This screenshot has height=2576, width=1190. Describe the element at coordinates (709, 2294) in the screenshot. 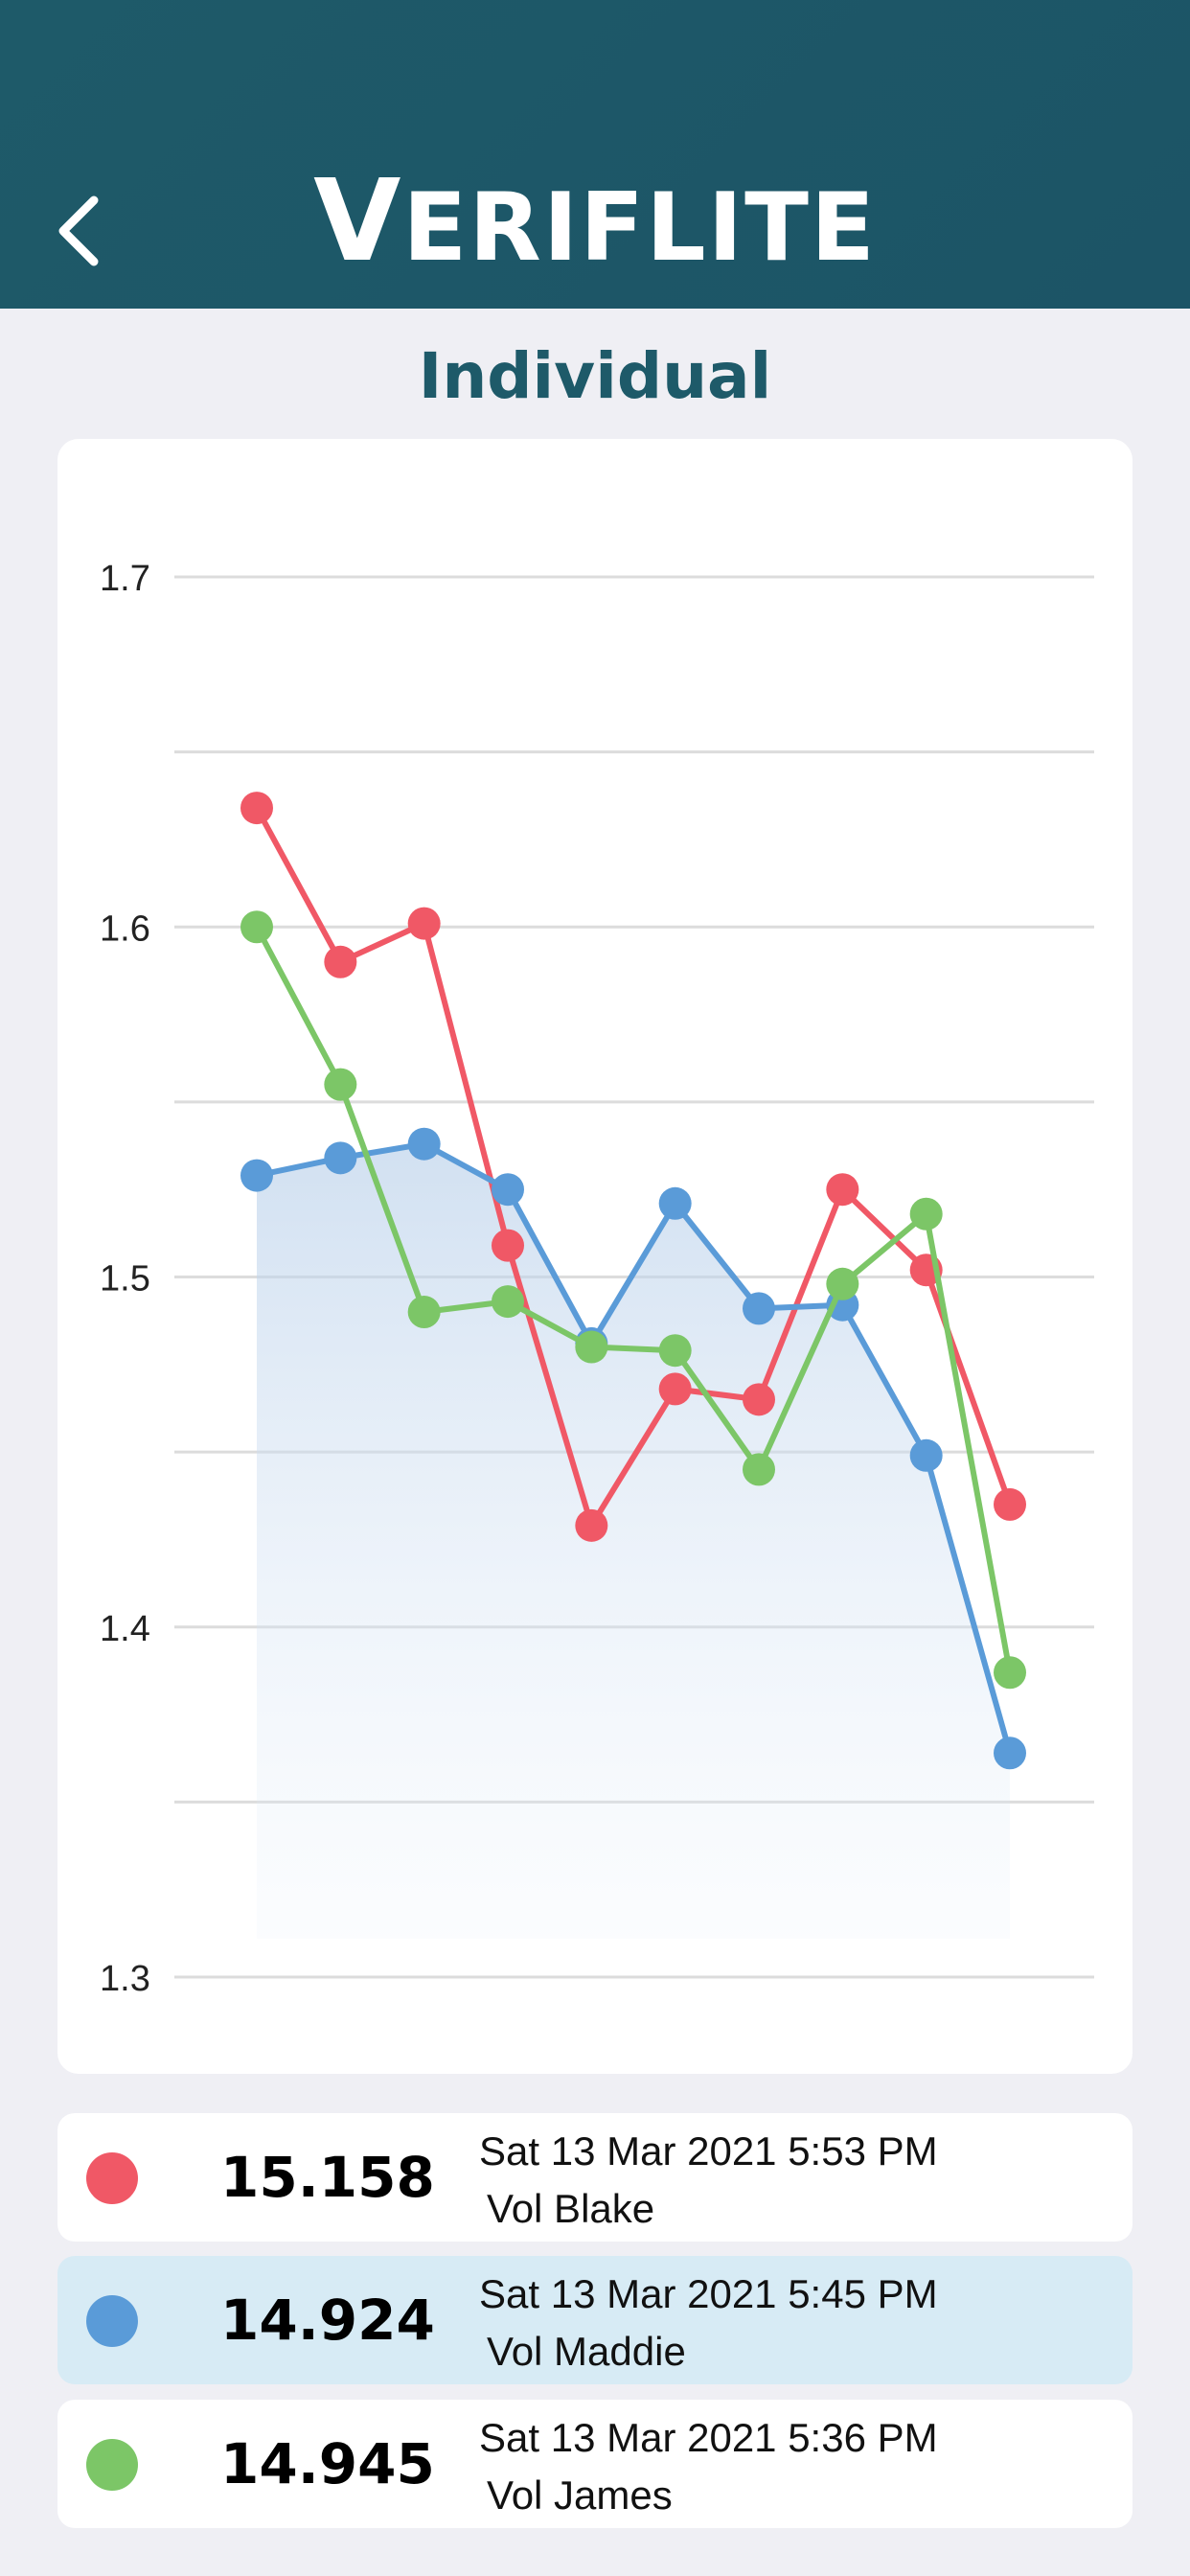

I see `run-datetime: Sat 13 Mar 2021 5:45 PM` at that location.